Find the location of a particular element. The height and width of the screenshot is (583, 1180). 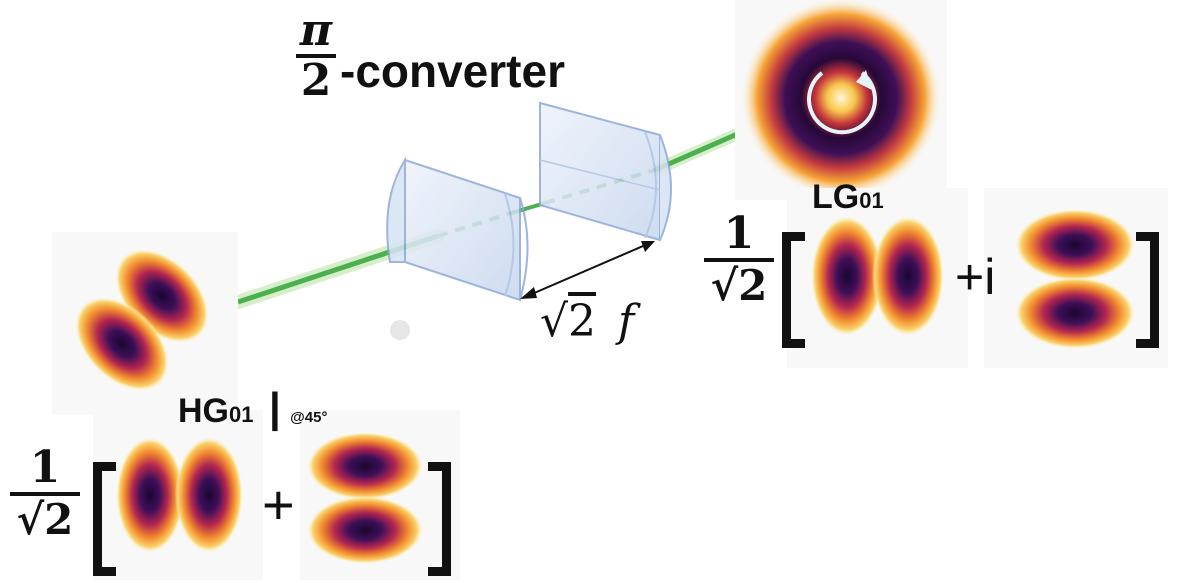

hg01-label: HG01 | @45° is located at coordinates (252, 408).